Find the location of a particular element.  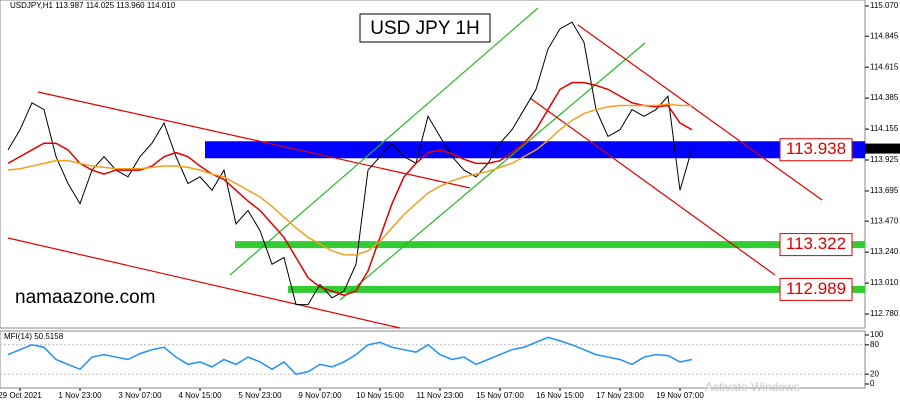

overlay-text: Activate Windows is located at coordinates (752, 387).